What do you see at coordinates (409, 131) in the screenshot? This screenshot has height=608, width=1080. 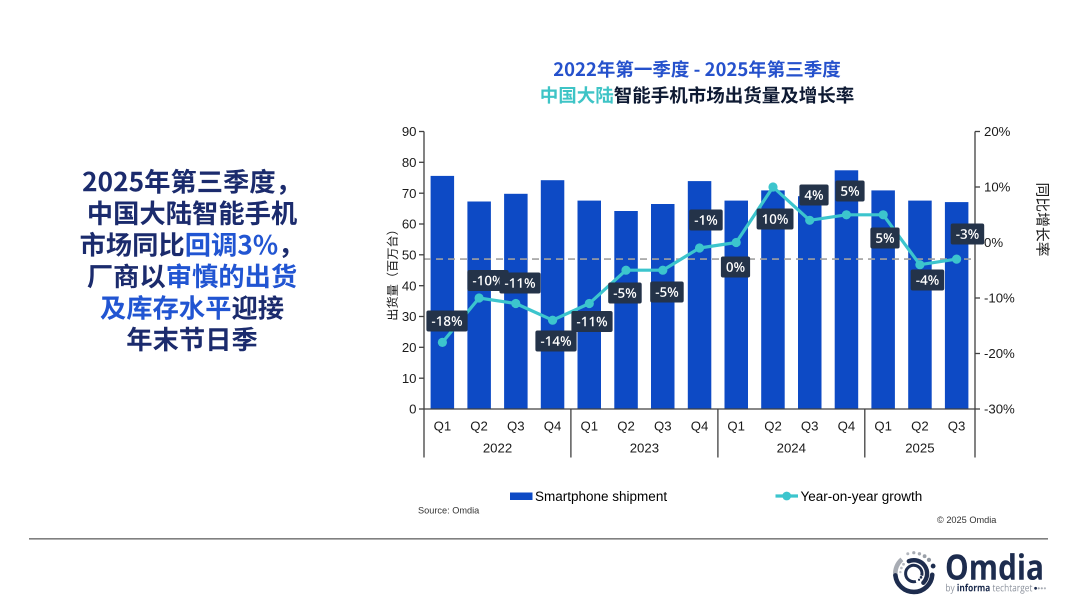 I see `svg-text: 90` at bounding box center [409, 131].